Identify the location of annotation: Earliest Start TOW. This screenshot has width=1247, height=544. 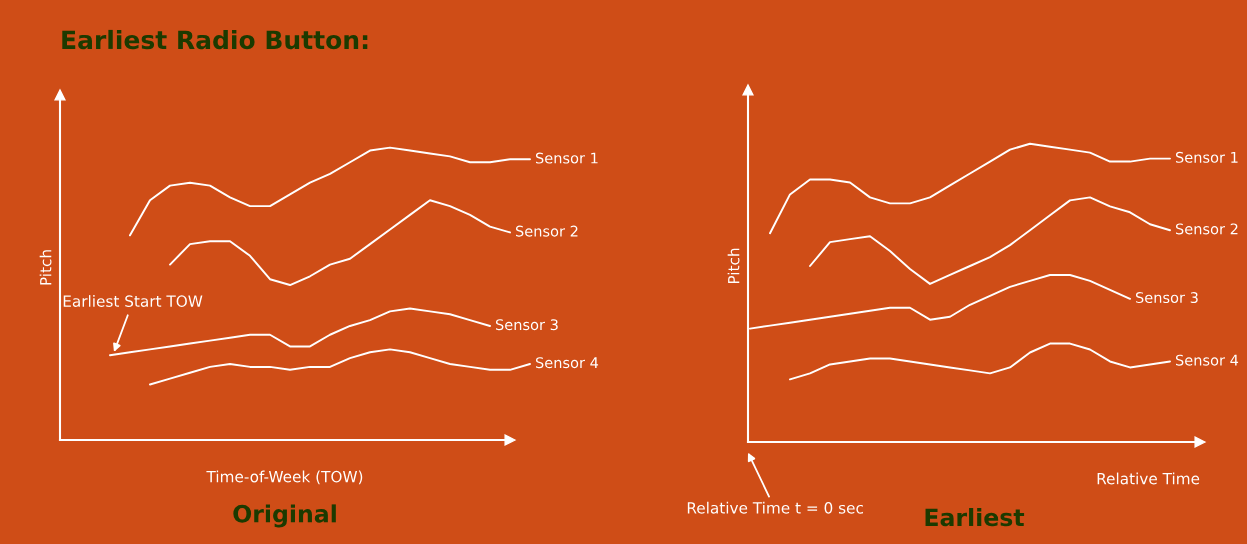
(133, 301).